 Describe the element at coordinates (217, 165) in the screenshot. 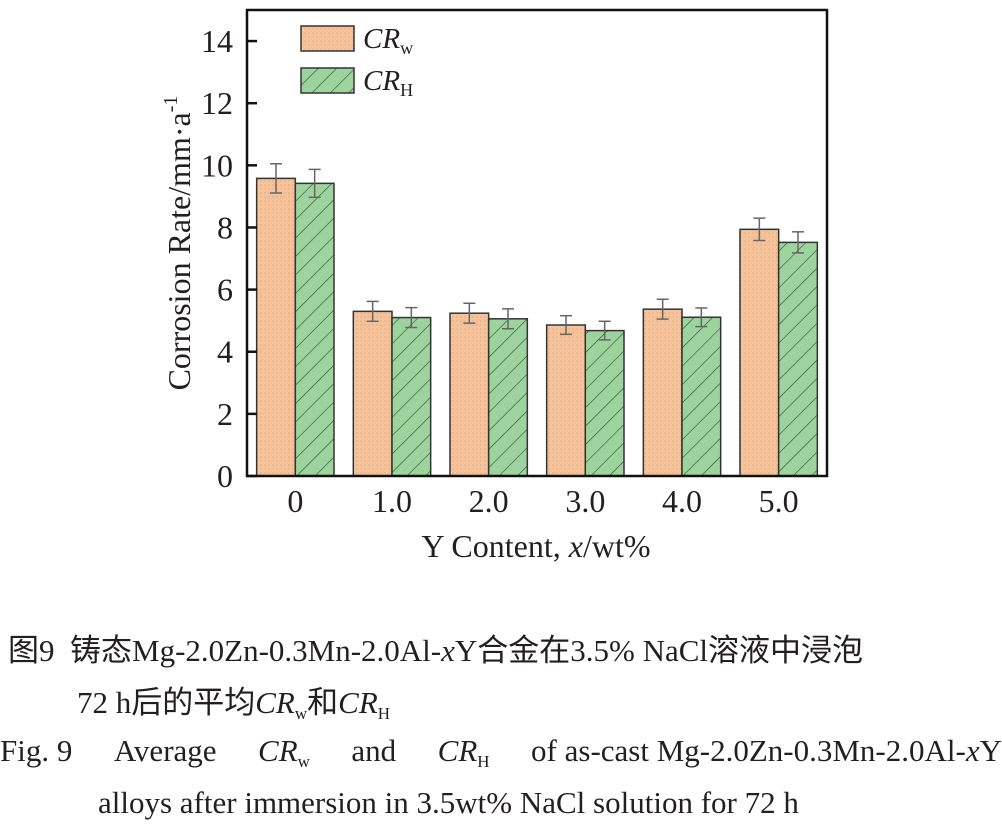

I see `y-tick-label: 10` at that location.